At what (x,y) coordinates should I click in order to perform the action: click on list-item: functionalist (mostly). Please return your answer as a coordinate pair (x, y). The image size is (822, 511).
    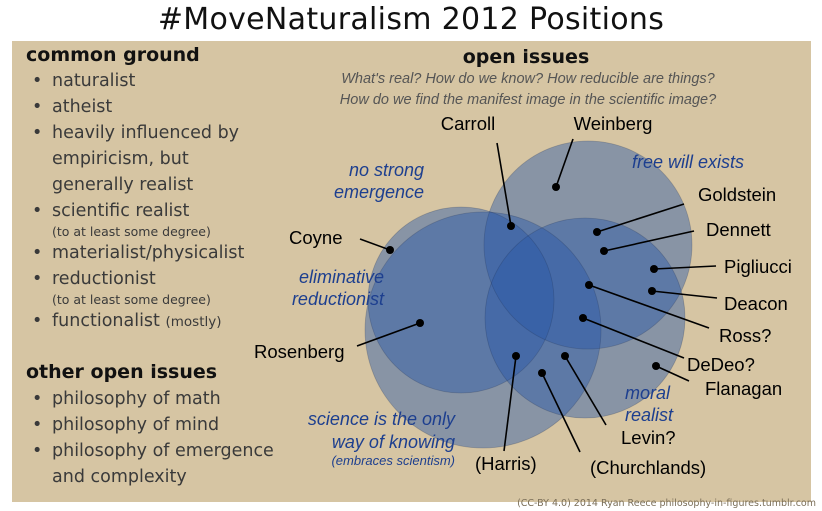
    Looking at the image, I should click on (159, 321).